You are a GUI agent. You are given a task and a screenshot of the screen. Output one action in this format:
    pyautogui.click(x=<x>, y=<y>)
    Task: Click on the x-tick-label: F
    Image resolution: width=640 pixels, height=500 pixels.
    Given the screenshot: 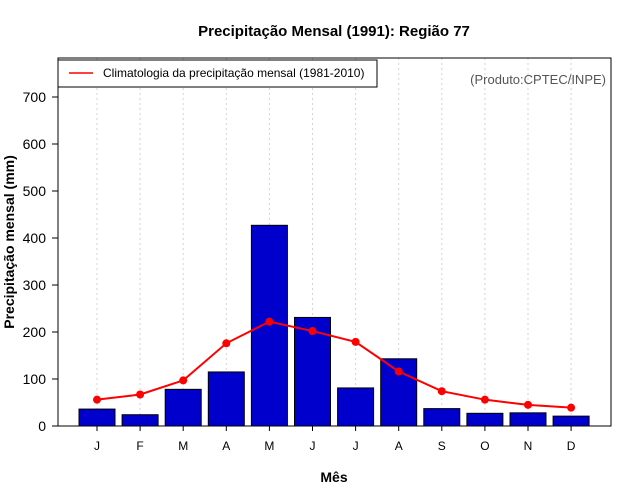 What is the action you would take?
    pyautogui.click(x=139, y=446)
    